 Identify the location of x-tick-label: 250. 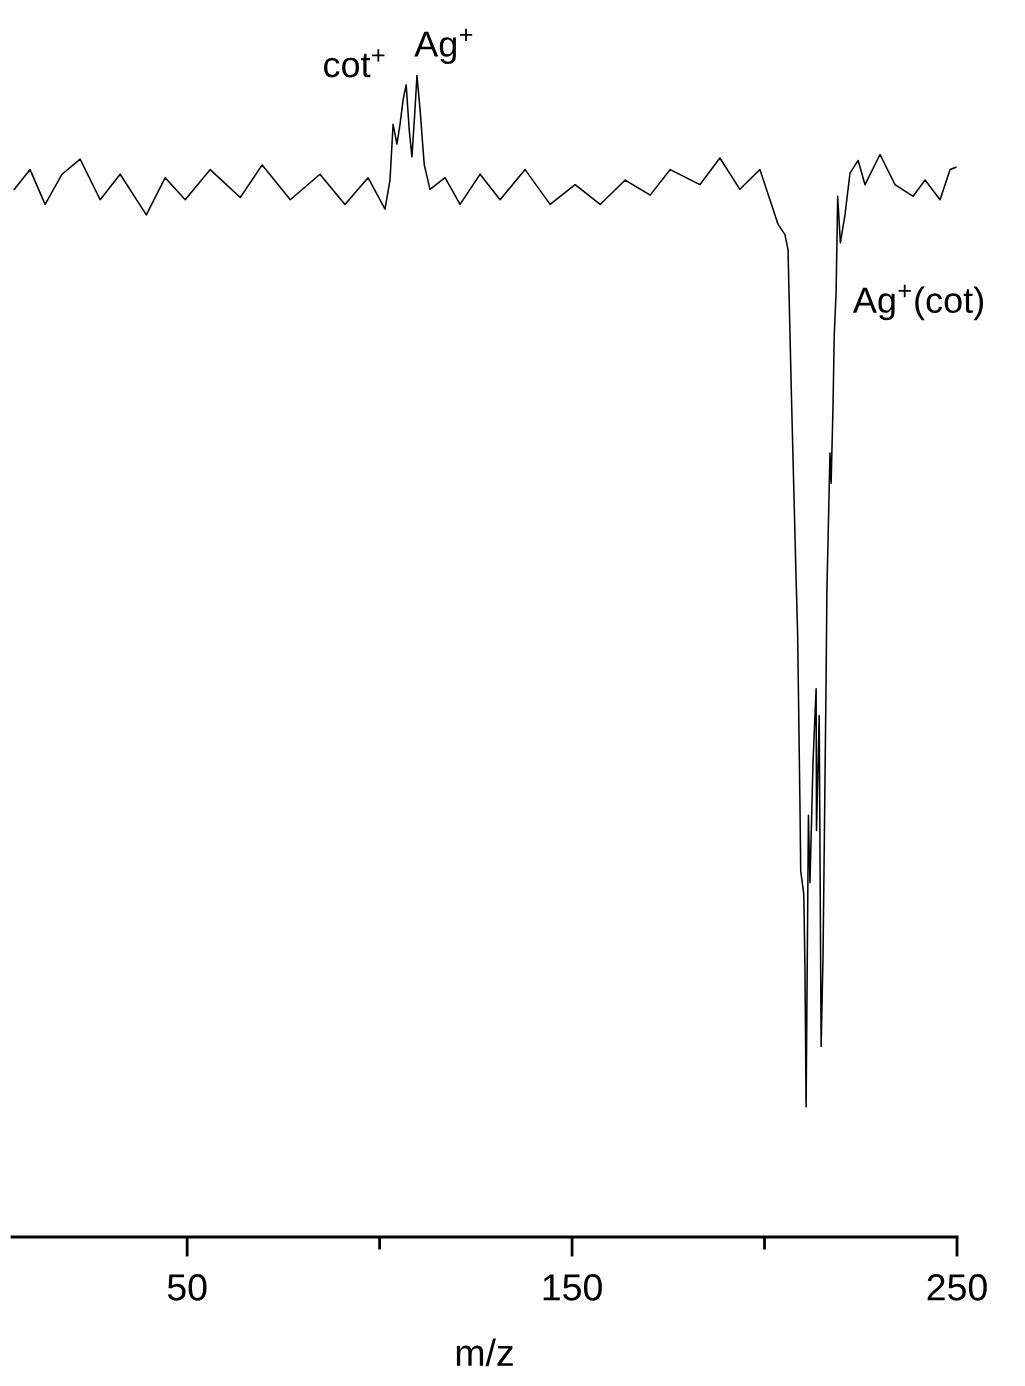
(957, 1287).